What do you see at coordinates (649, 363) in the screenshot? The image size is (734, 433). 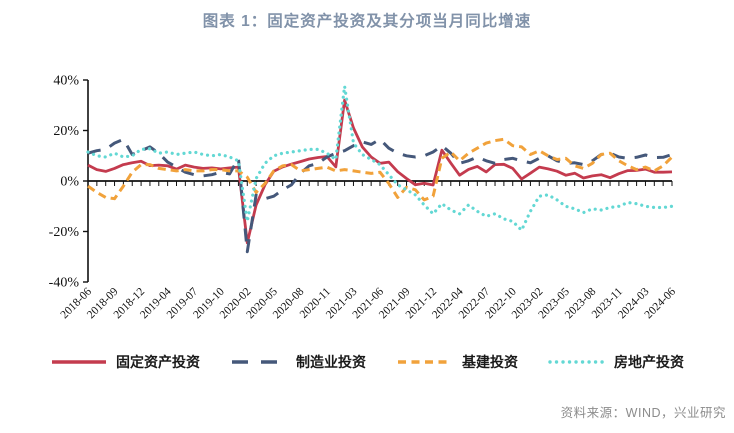 I see `legend-label-real-estate-investment: 房地产投资` at bounding box center [649, 363].